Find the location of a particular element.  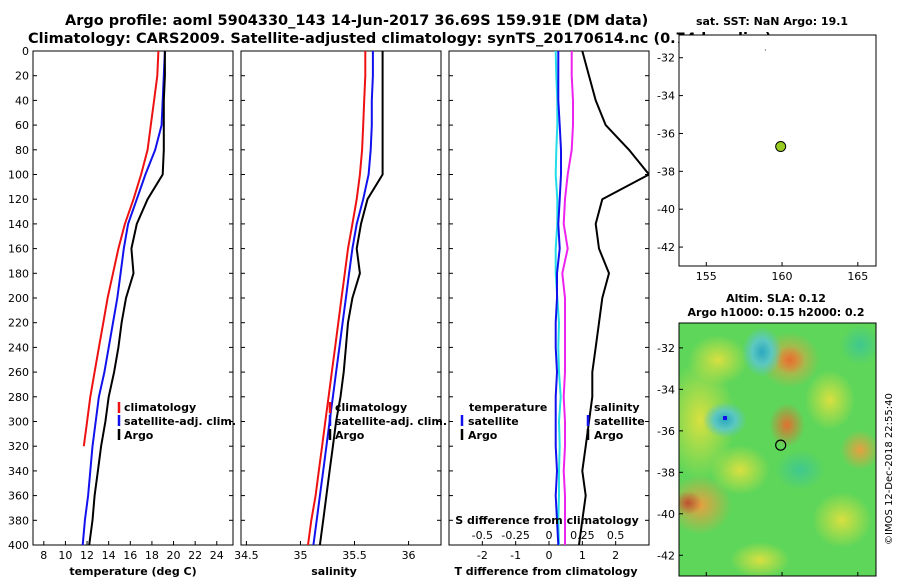

depth-tick-label: 300 is located at coordinates (18, 422).